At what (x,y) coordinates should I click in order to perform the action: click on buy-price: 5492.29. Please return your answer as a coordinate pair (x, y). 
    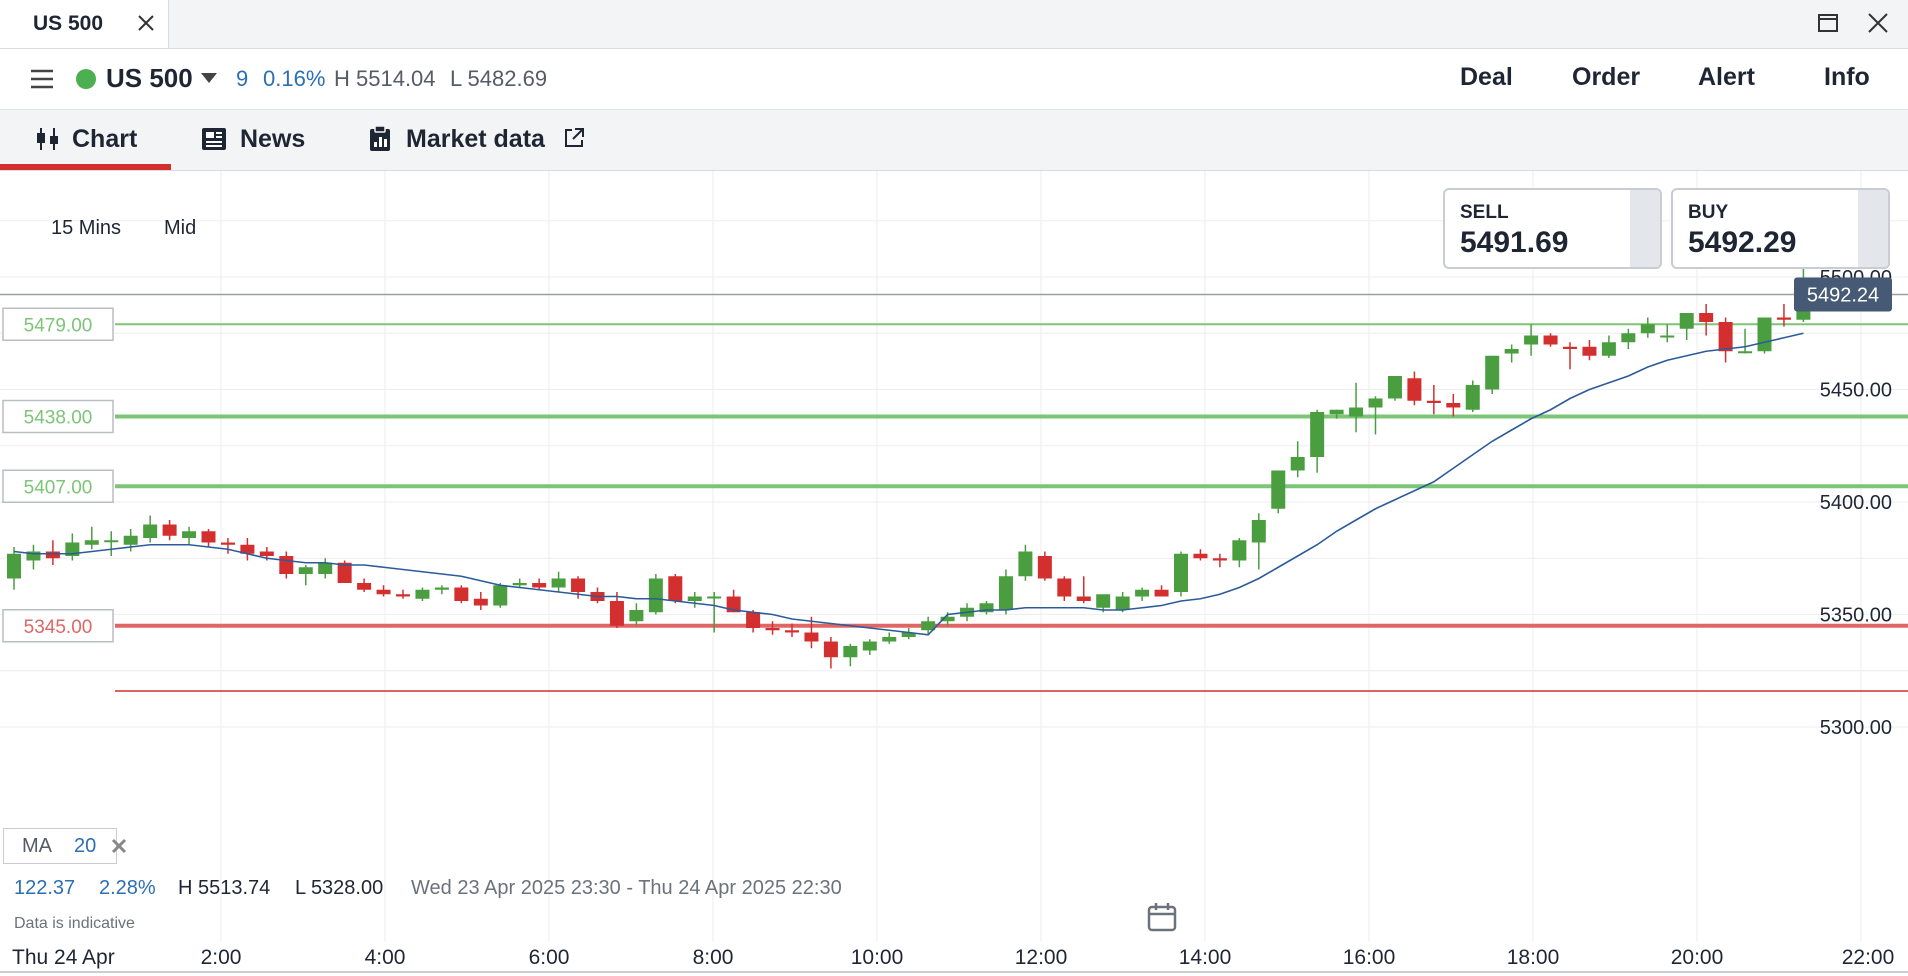
    Looking at the image, I should click on (1742, 242).